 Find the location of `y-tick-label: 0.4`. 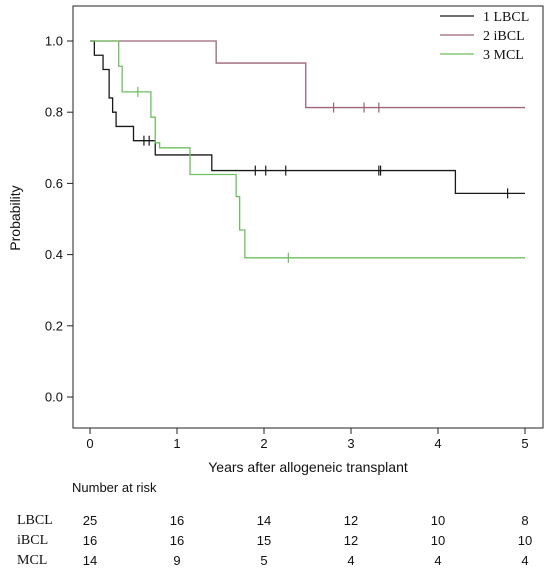

y-tick-label: 0.4 is located at coordinates (54, 254).